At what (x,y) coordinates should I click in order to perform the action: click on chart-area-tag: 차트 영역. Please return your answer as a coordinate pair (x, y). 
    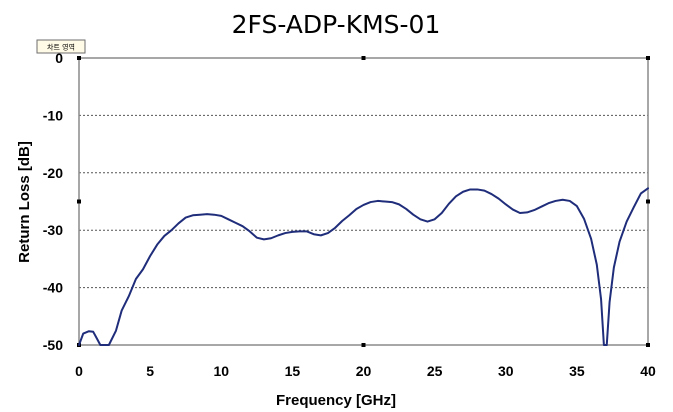
    Looking at the image, I should click on (61, 46).